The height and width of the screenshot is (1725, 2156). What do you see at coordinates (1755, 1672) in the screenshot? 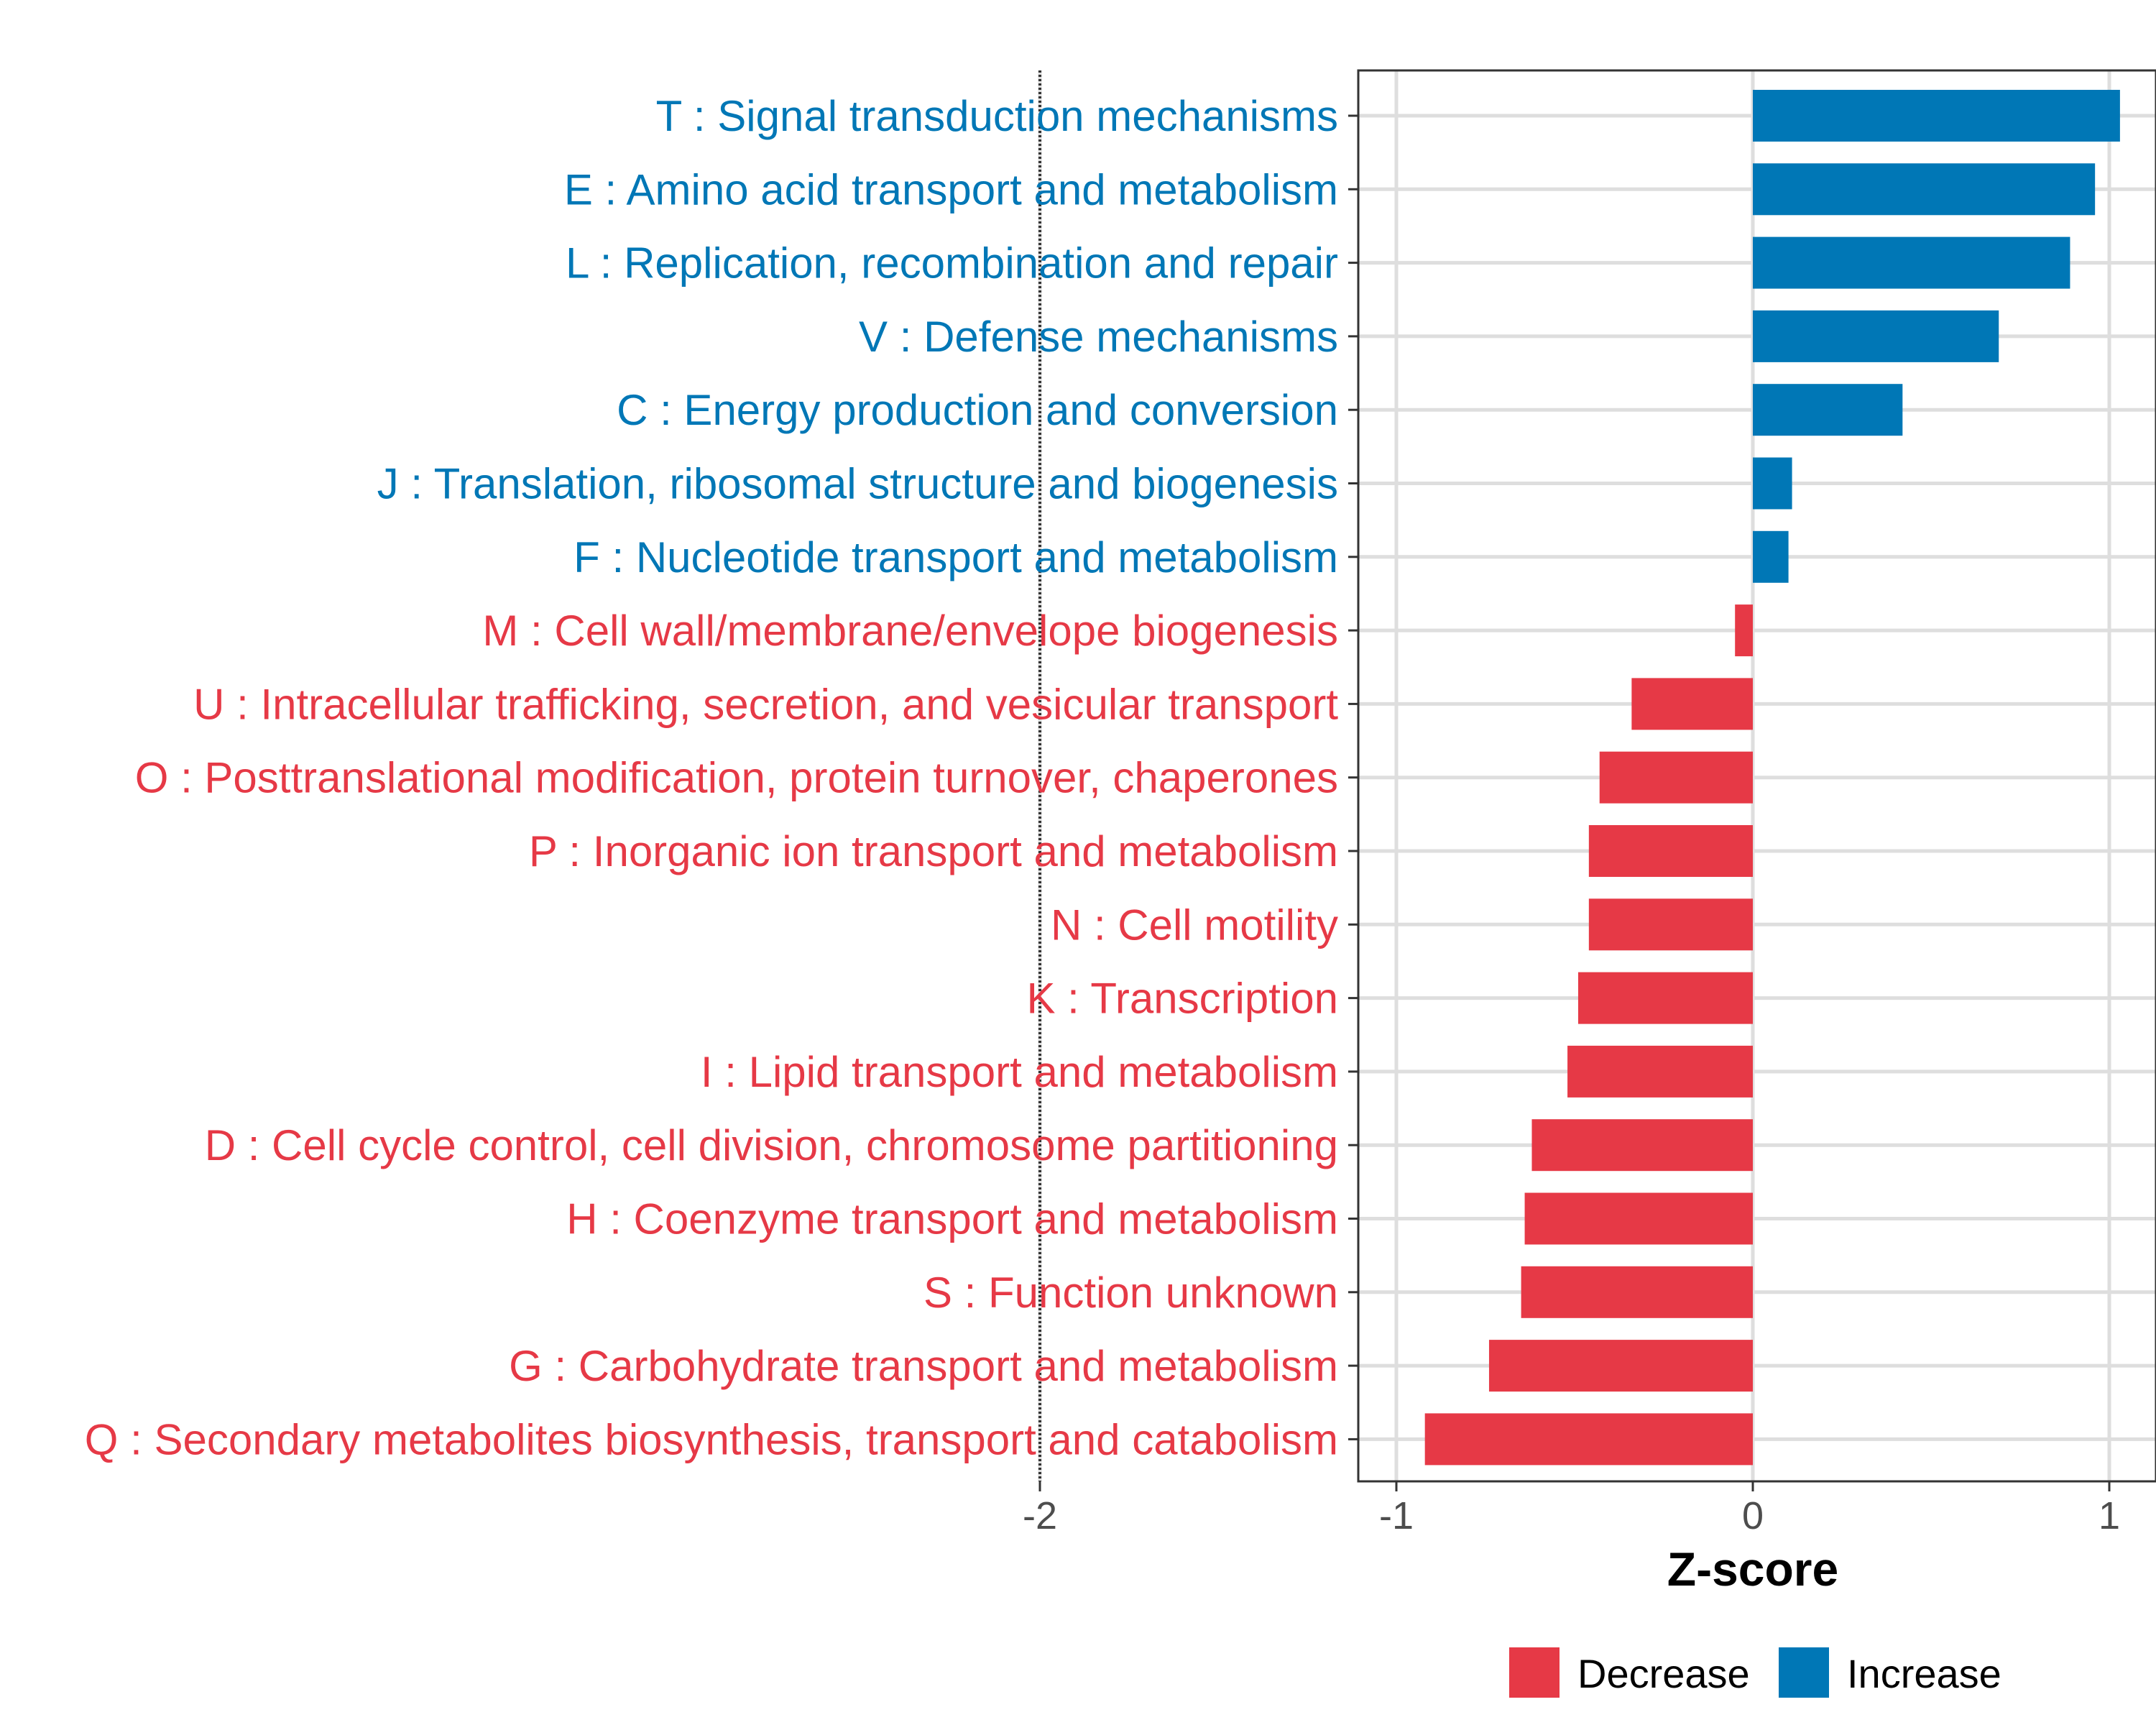
I see `legend: Decrease Increase` at bounding box center [1755, 1672].